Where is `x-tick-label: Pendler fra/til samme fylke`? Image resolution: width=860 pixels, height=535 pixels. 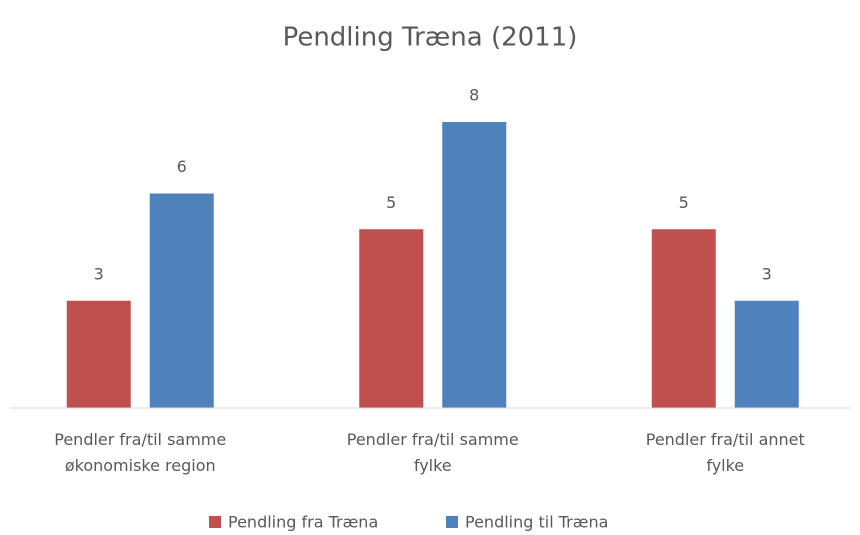
x-tick-label: Pendler fra/til samme fylke is located at coordinates (433, 452).